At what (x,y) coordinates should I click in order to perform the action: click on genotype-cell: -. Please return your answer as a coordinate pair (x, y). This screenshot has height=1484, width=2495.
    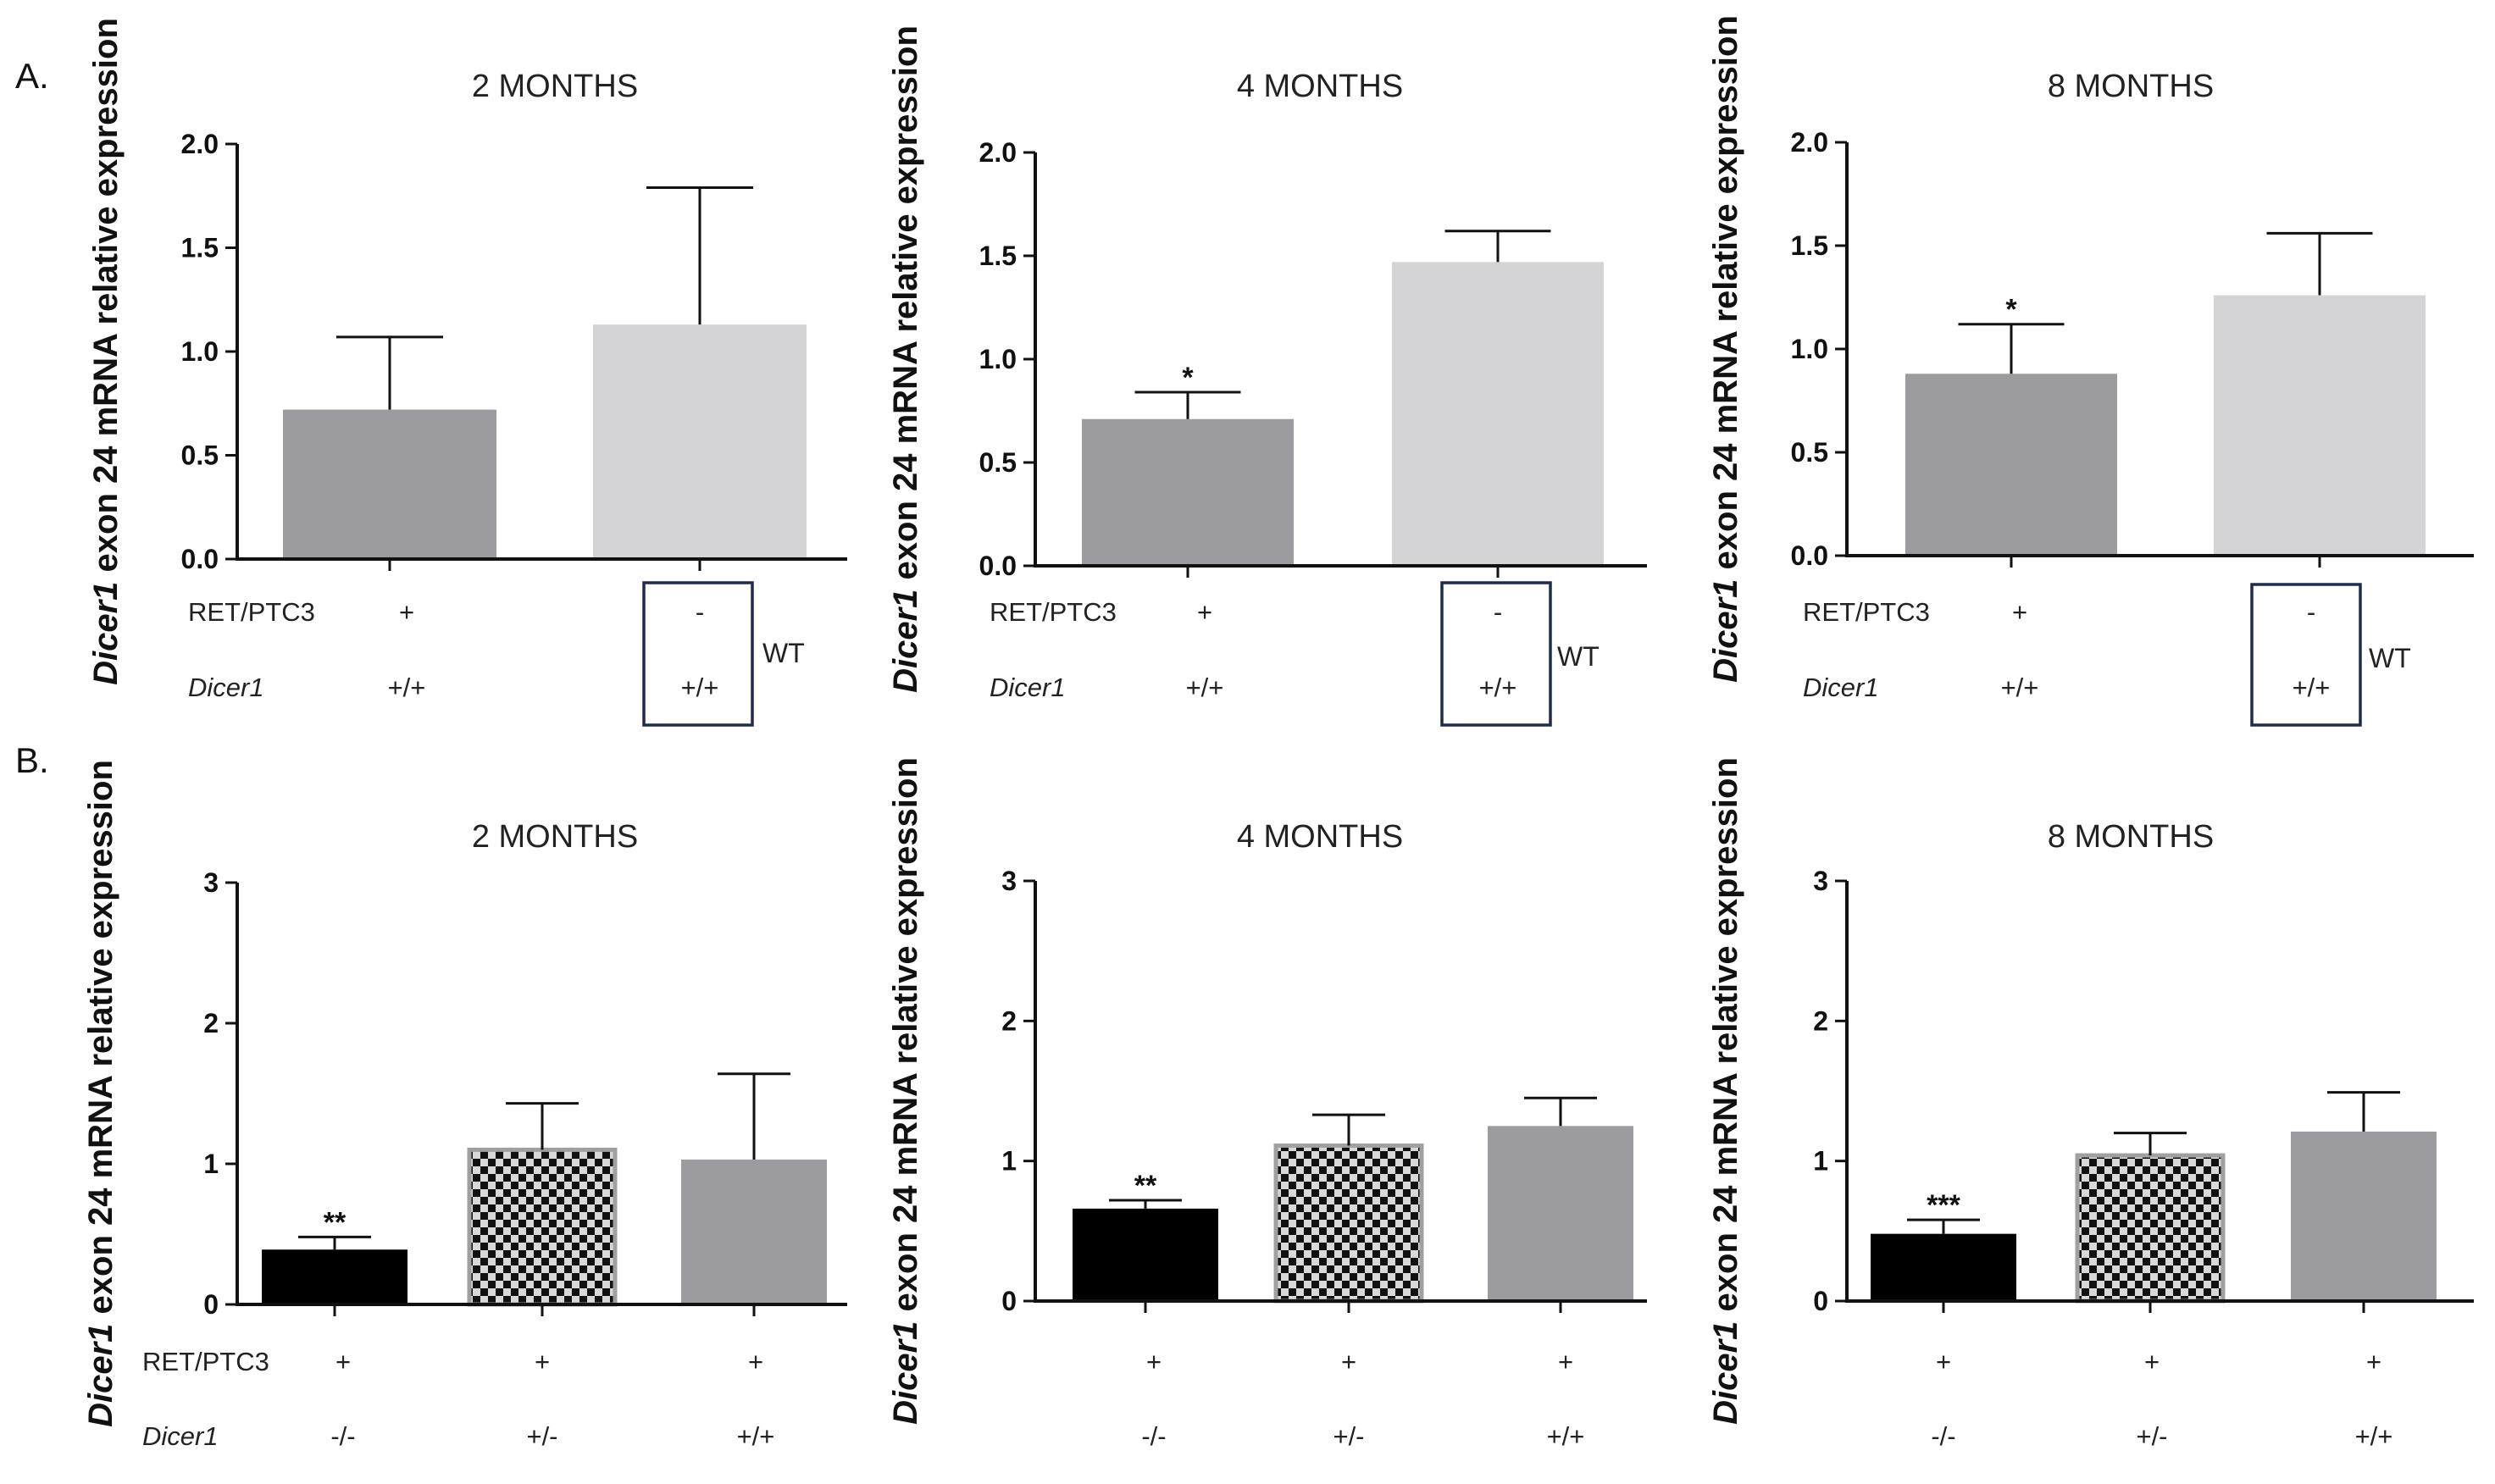
    Looking at the image, I should click on (2311, 612).